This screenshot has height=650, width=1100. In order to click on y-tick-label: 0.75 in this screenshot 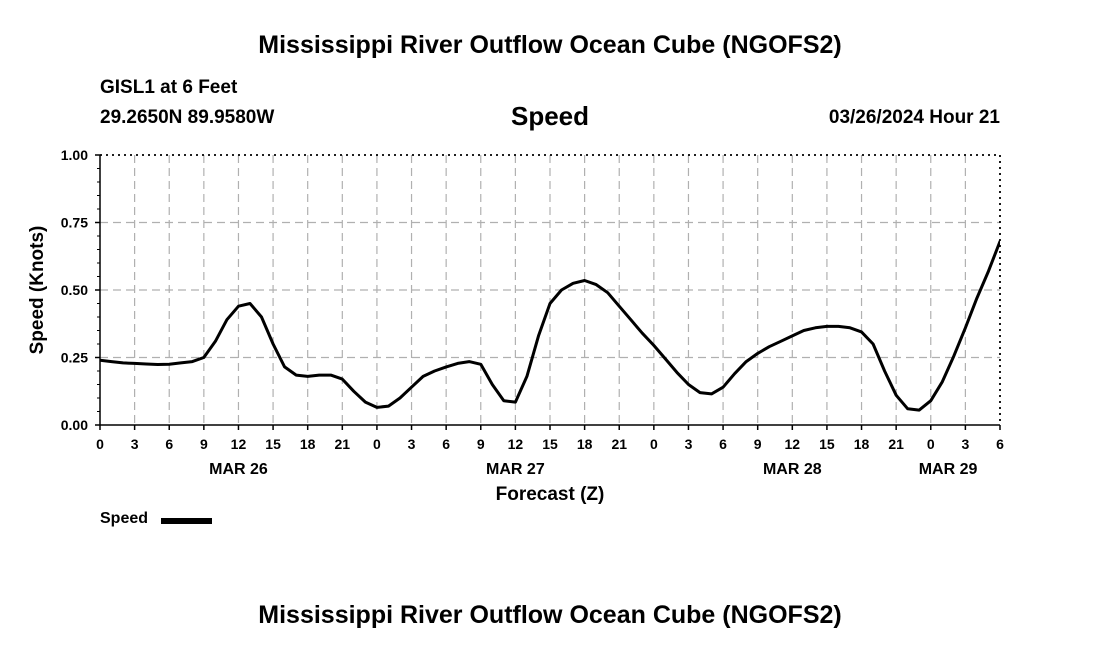, I will do `click(74, 223)`.